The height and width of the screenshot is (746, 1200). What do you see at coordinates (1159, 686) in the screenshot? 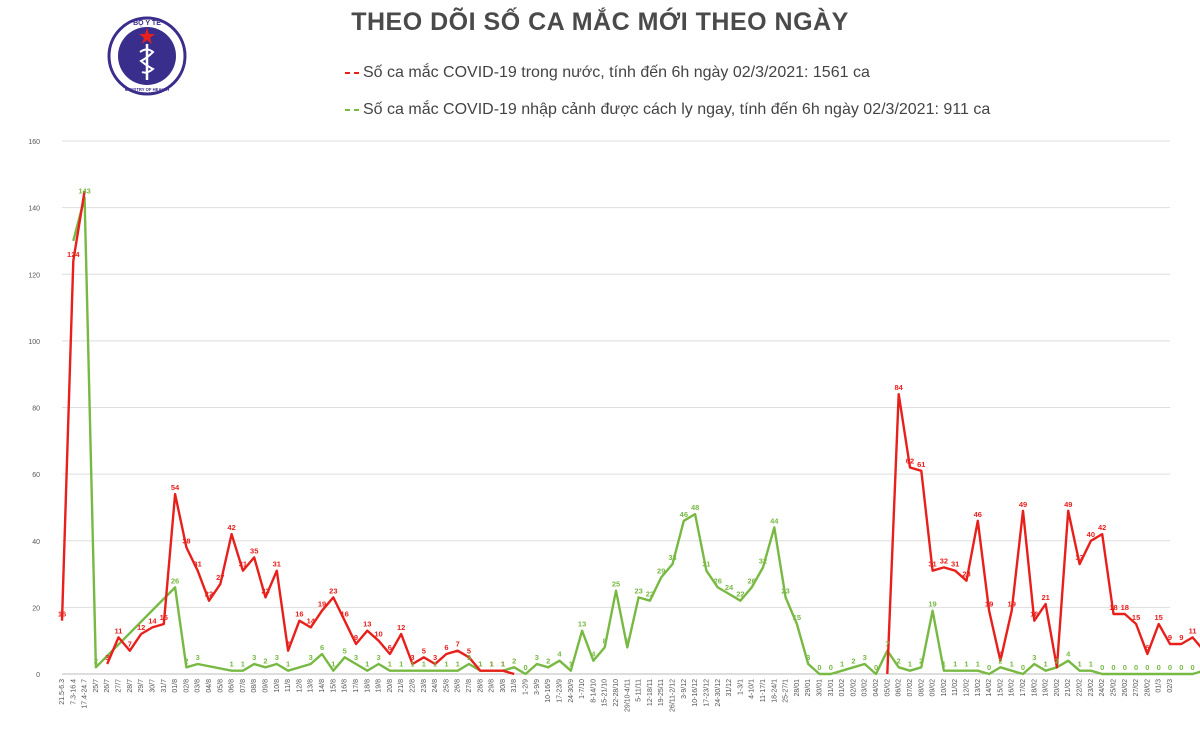
I see `x-tick-label: 01/3` at bounding box center [1159, 686].